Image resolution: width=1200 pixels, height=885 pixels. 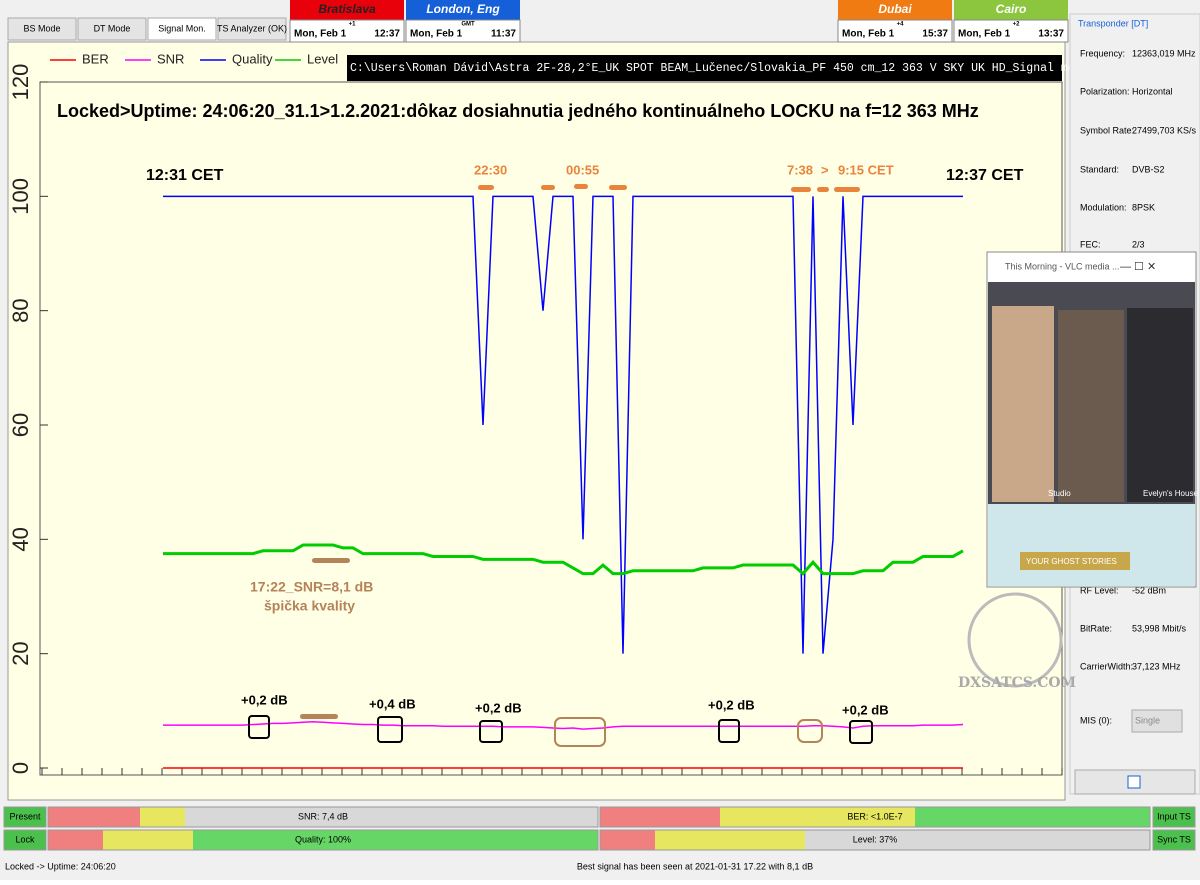 What do you see at coordinates (825, 169) in the screenshot?
I see `annotation: >` at bounding box center [825, 169].